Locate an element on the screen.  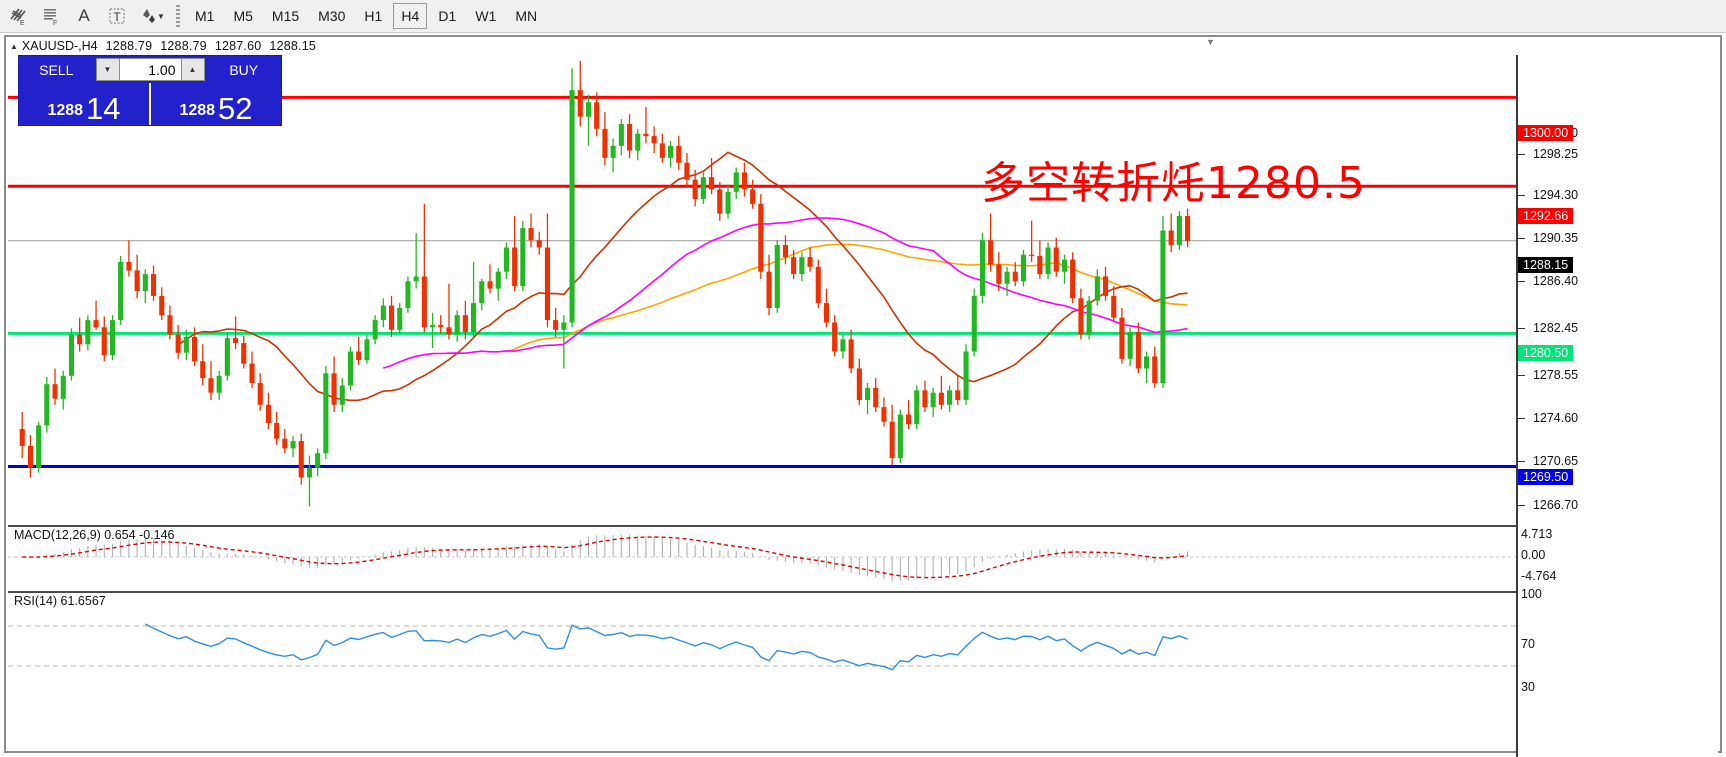
drawing-objects-icon: ▼ is located at coordinates (152, 16).